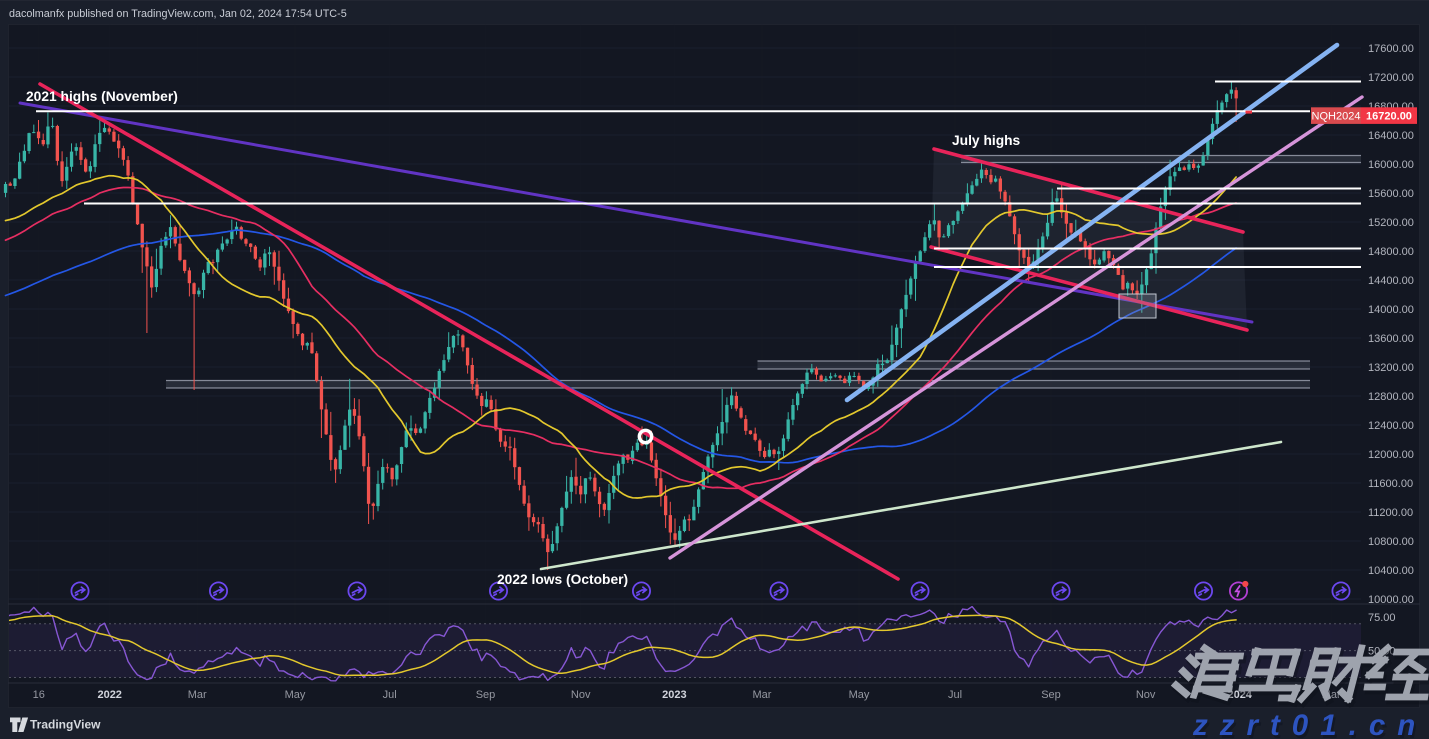 The width and height of the screenshot is (1429, 739). Describe the element at coordinates (65, 725) in the screenshot. I see `svg-text: TradingView` at that location.